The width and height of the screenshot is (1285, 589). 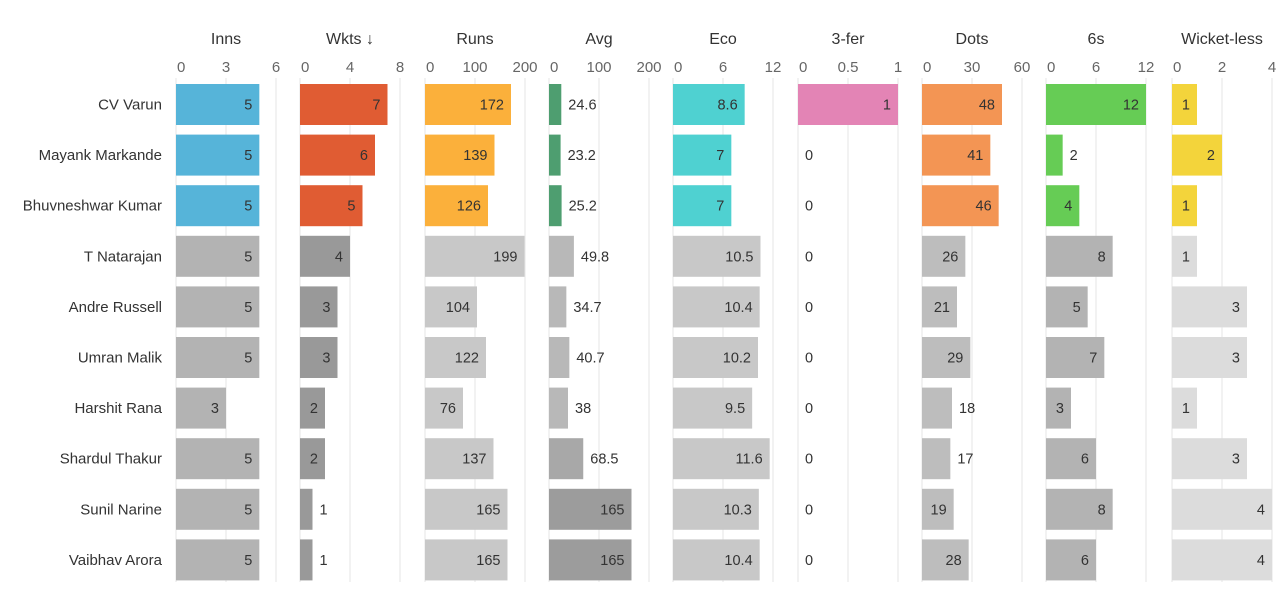 What do you see at coordinates (975, 156) in the screenshot?
I see `data-label: 41` at bounding box center [975, 156].